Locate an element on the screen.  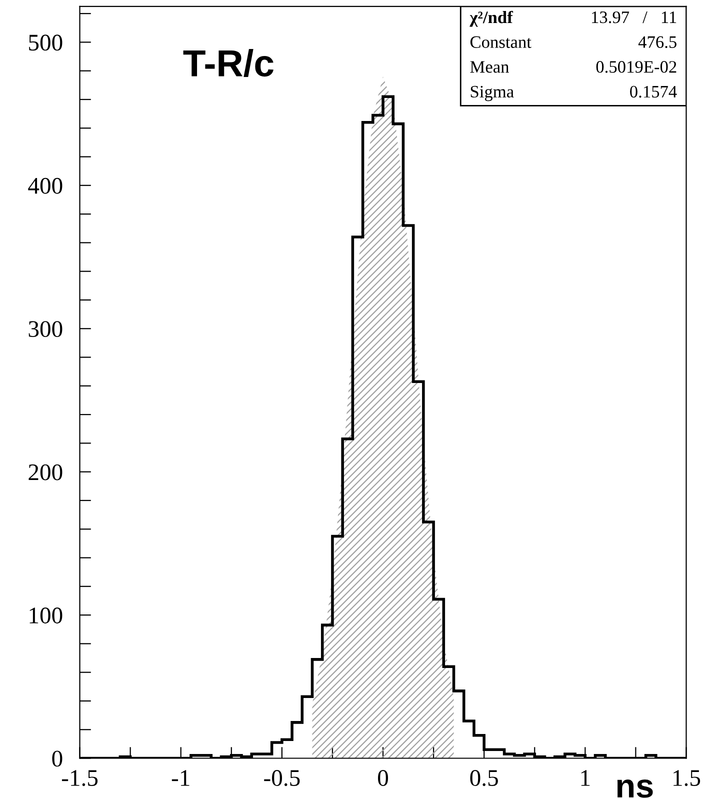
y-tick-label: 0 is located at coordinates (57, 758).